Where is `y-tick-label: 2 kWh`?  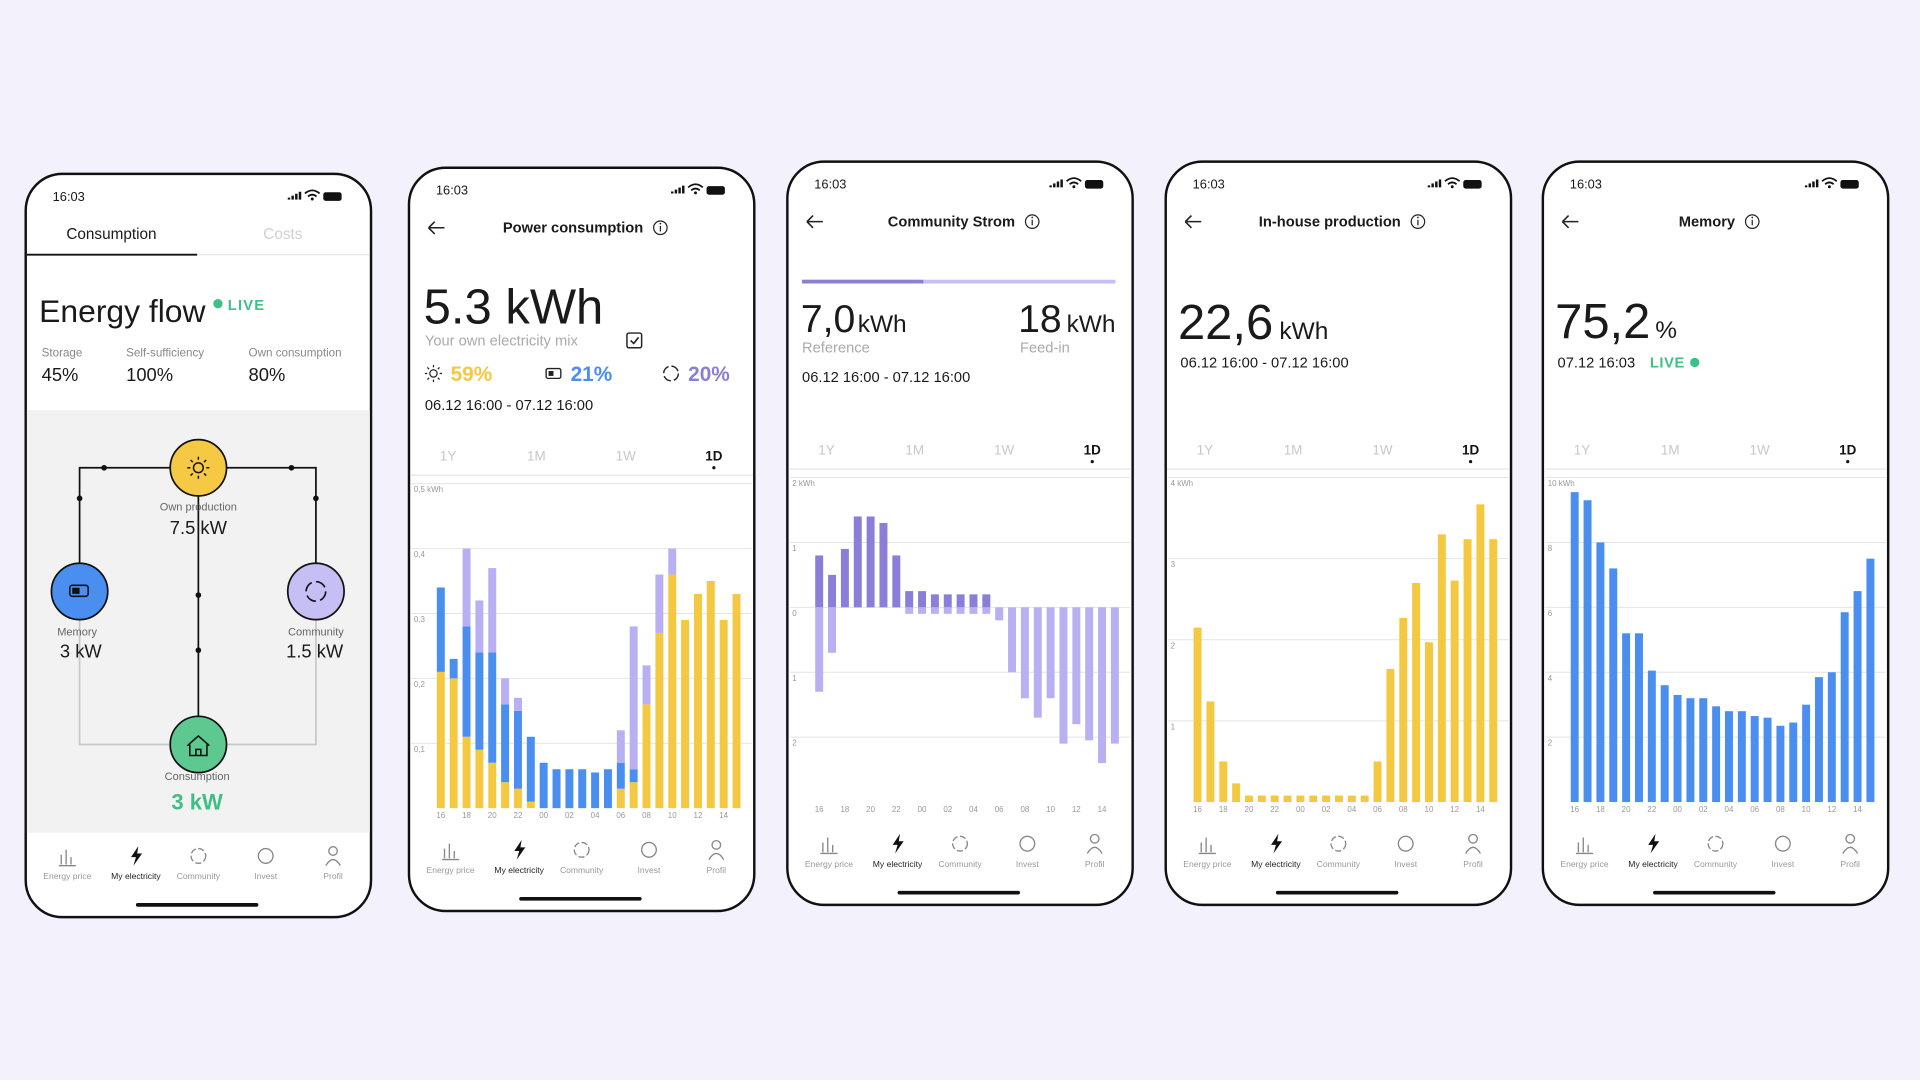 y-tick-label: 2 kWh is located at coordinates (803, 483).